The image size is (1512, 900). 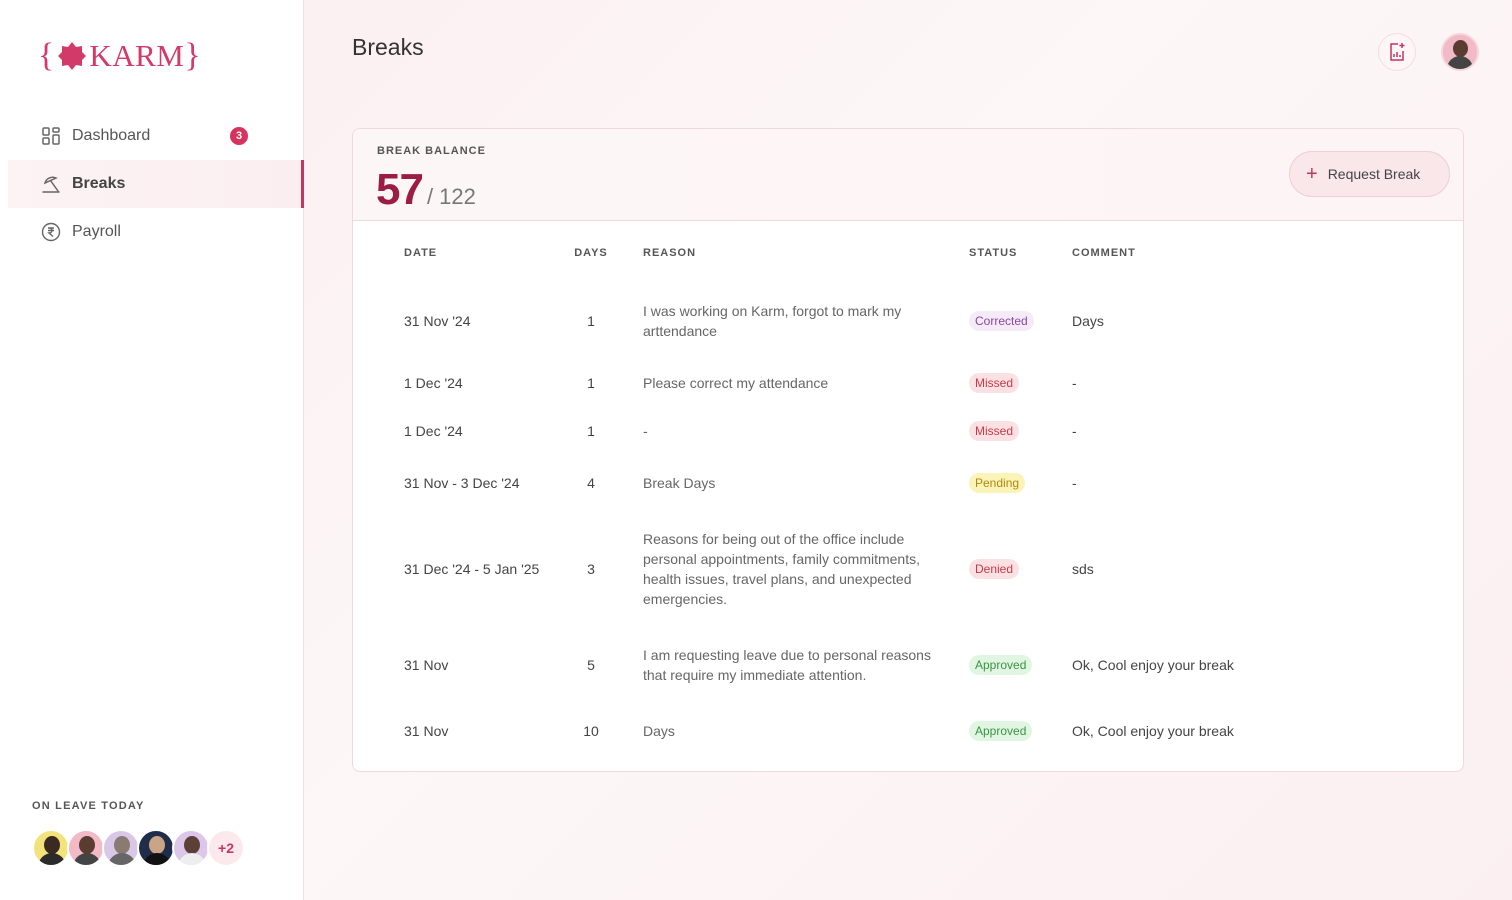 What do you see at coordinates (591, 483) in the screenshot?
I see `cell-days: 4` at bounding box center [591, 483].